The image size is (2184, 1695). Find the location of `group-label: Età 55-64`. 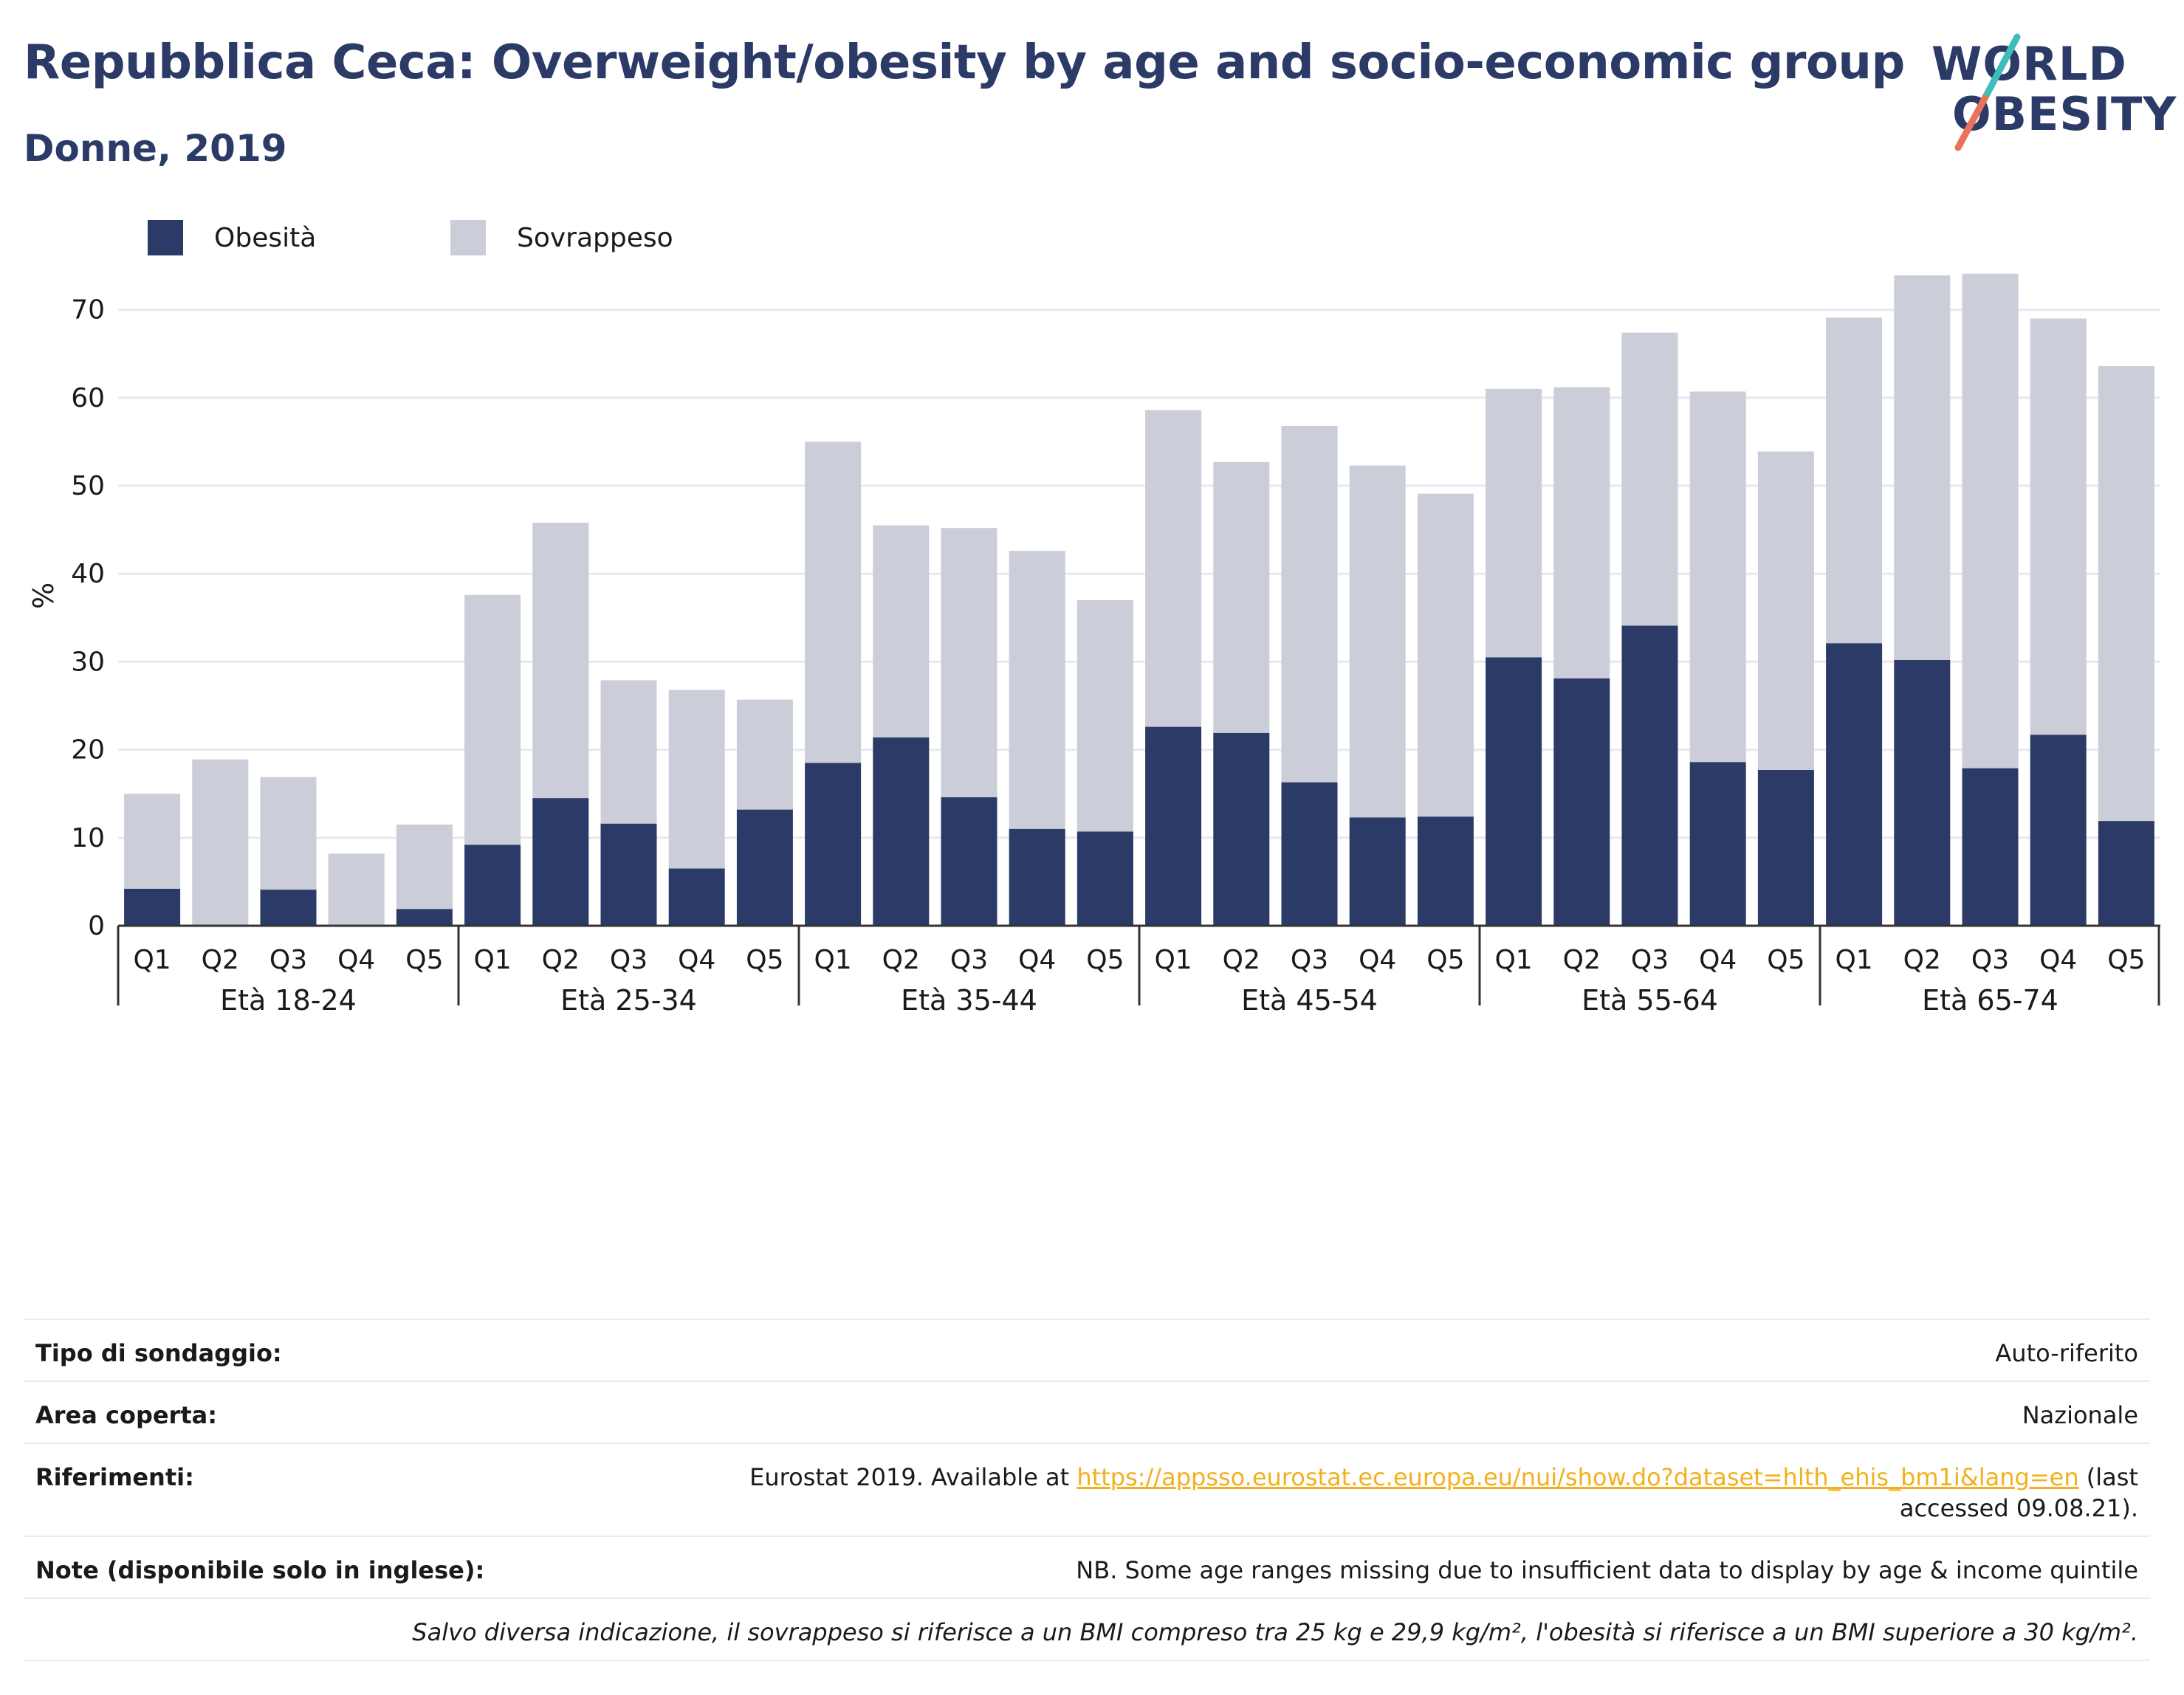

group-label: Età 55-64 is located at coordinates (1650, 1000).